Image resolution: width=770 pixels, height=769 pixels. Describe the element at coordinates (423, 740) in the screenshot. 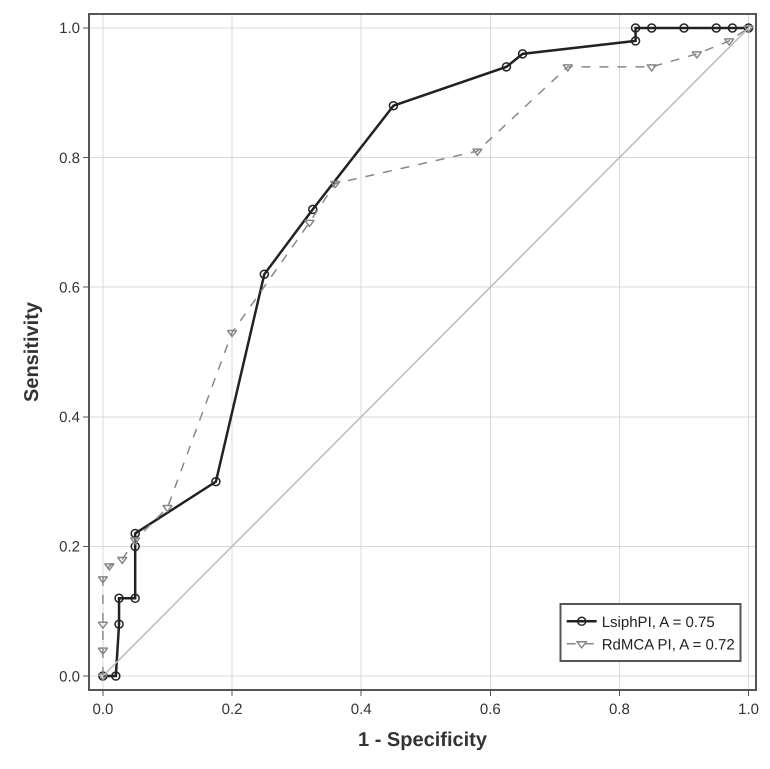

I see `x-axis-title: 1 - Specificity` at that location.